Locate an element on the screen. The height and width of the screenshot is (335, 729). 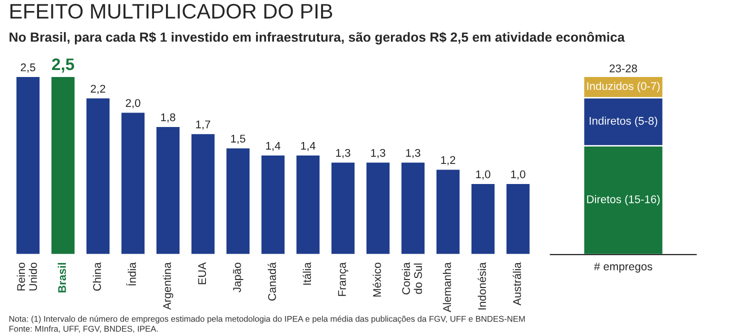
x-tick-label: # empregos is located at coordinates (623, 267).